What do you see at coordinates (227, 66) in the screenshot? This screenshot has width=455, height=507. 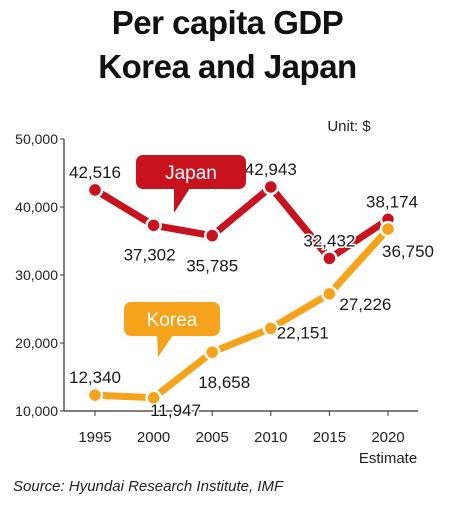 I see `chart-title-line2: Korea and Japan` at bounding box center [227, 66].